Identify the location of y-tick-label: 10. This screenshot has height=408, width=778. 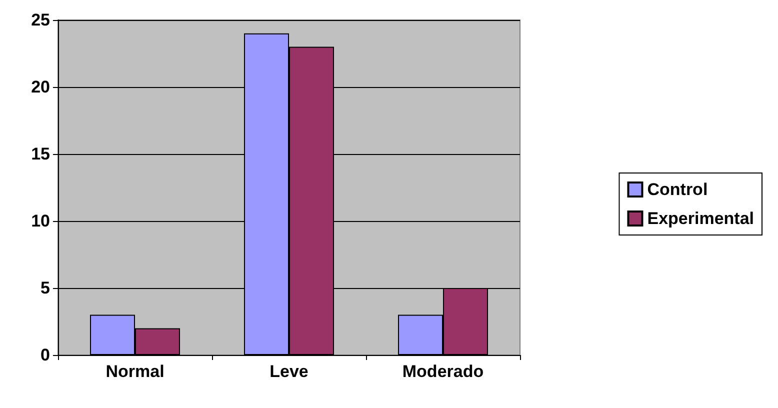
(40, 221).